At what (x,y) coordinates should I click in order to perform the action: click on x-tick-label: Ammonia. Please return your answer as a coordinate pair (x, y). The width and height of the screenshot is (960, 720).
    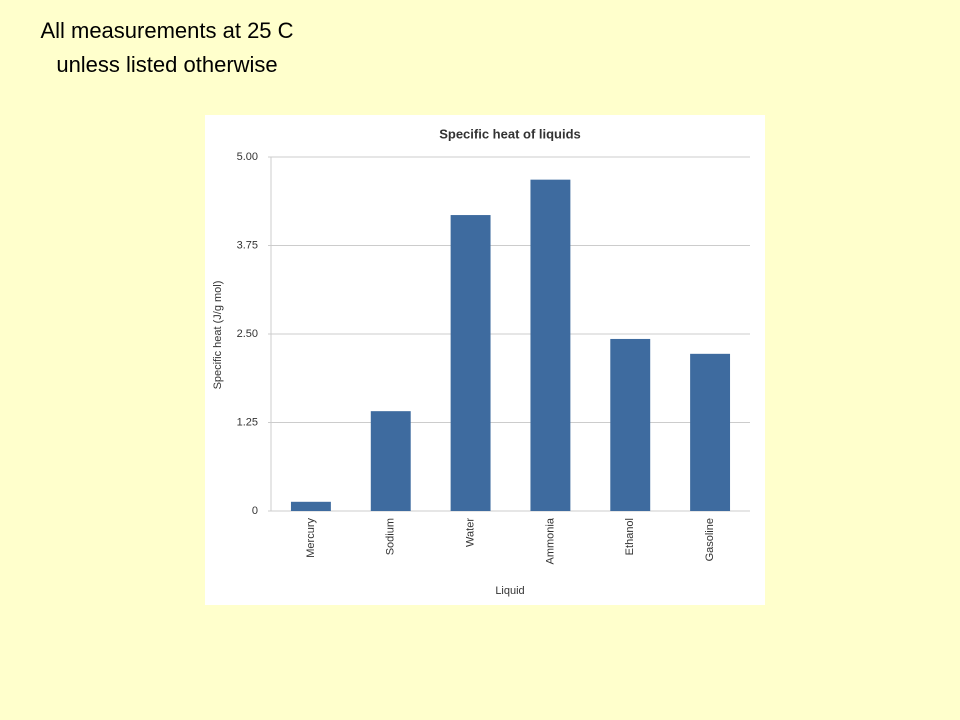
    Looking at the image, I should click on (550, 540).